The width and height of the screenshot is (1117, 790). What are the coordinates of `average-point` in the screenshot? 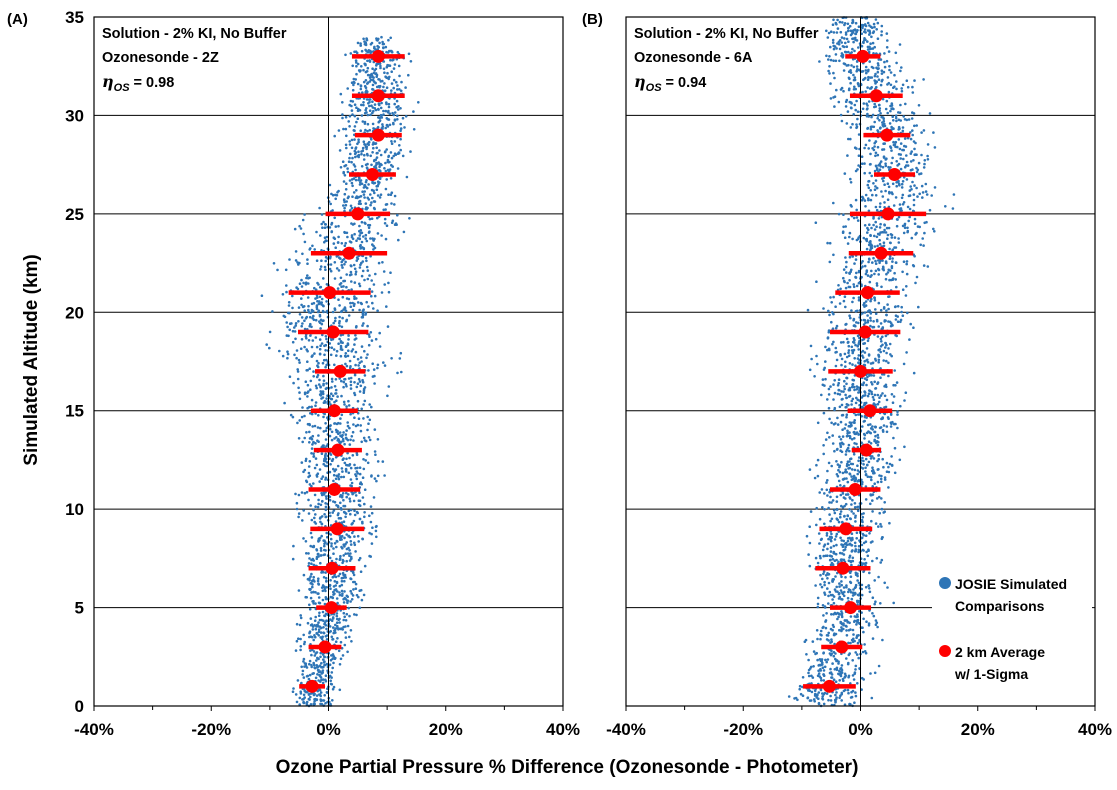 It's located at (329, 292).